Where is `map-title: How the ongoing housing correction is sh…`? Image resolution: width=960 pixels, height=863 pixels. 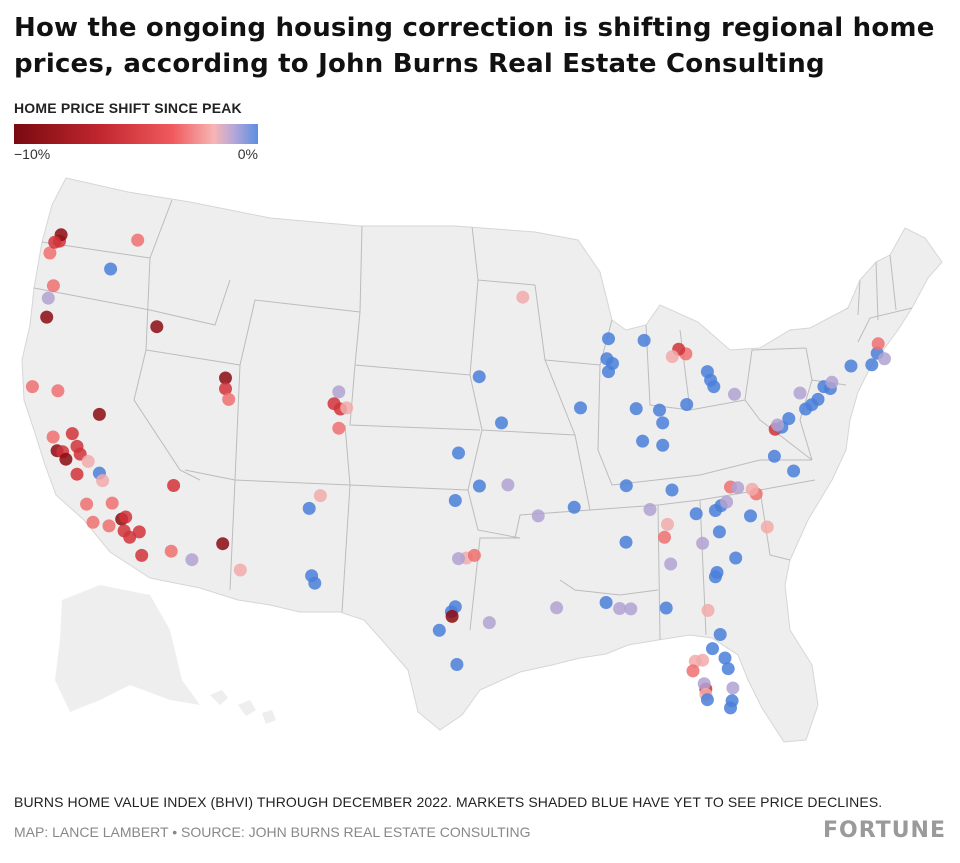
map-title: How the ongoing housing correction is sh… is located at coordinates (474, 46).